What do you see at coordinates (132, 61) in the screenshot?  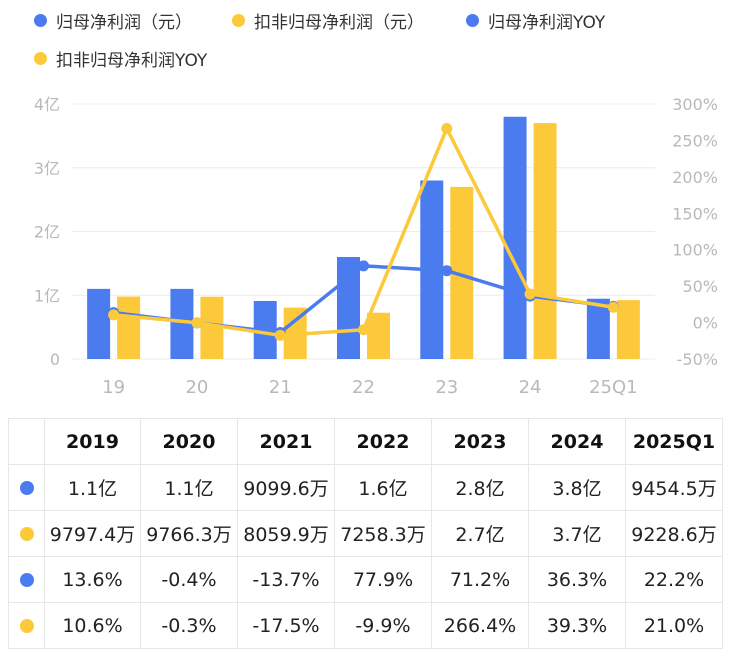 I see `legend-label-deducted-net-profit-yoy: 扣非归母净利润YOY` at bounding box center [132, 61].